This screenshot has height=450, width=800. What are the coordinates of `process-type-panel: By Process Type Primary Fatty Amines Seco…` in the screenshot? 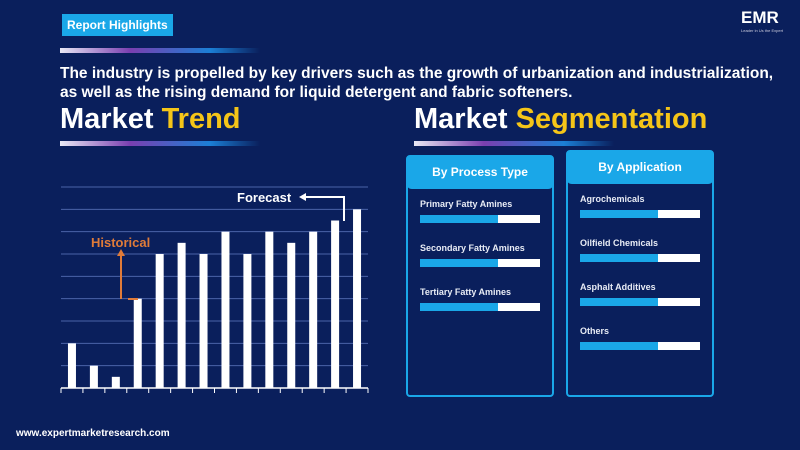 It's located at (480, 276).